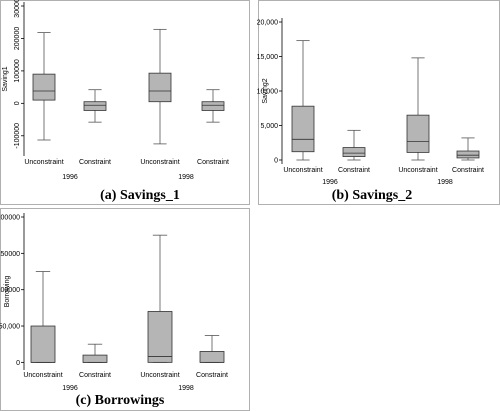 The image size is (500, 411). I want to click on saving1-box-1996-constraint, so click(95, 106).